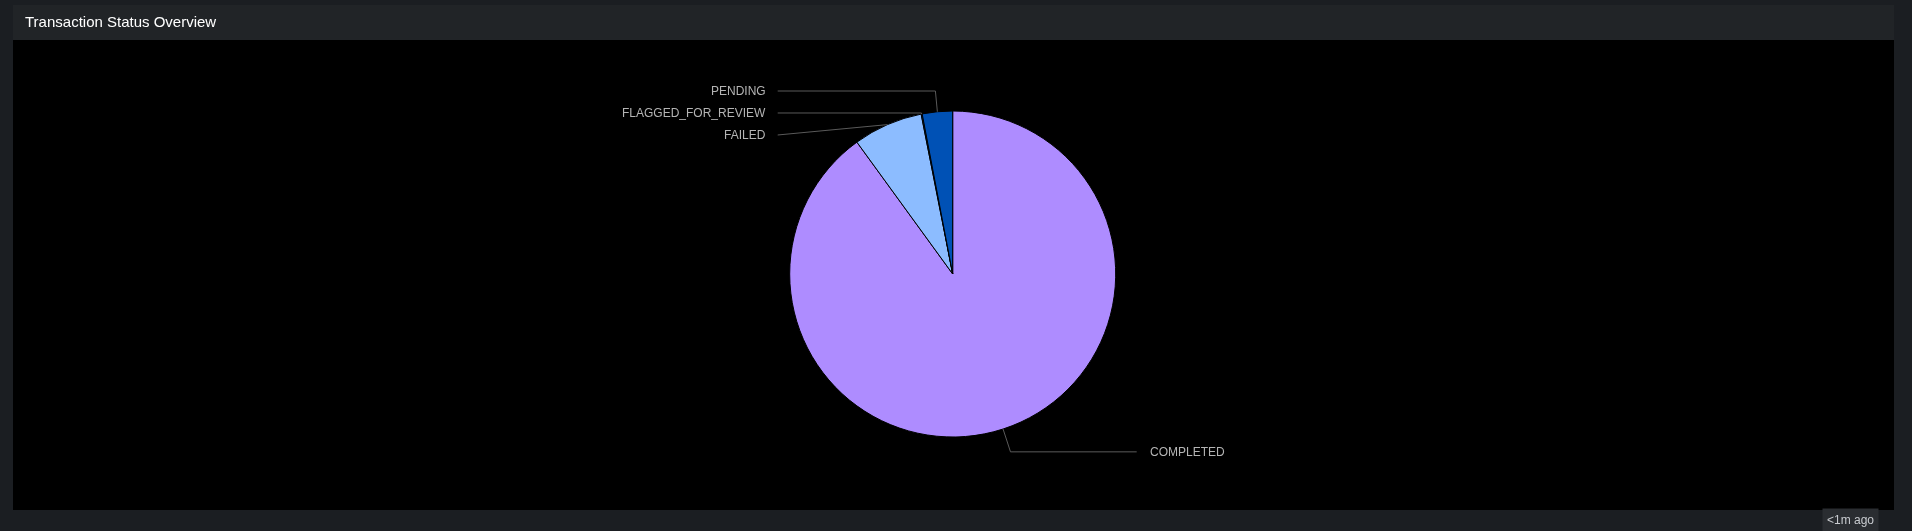  Describe the element at coordinates (1188, 452) in the screenshot. I see `slice-label: COMPLETED` at that location.